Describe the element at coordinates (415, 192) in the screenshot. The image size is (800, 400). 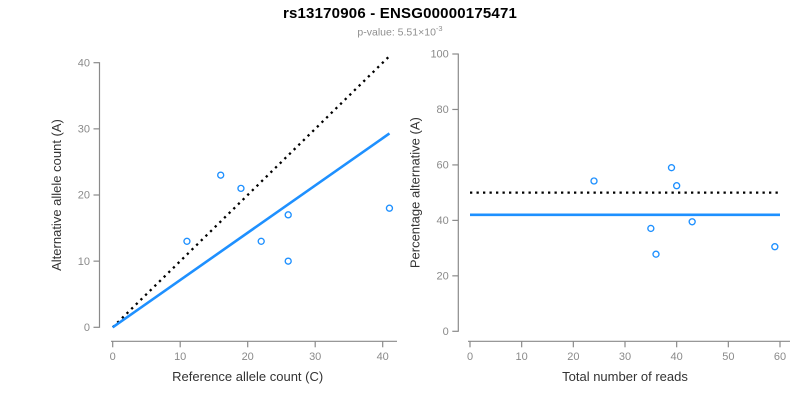
I see `y-axis-title: Percentage alternative (A)` at that location.